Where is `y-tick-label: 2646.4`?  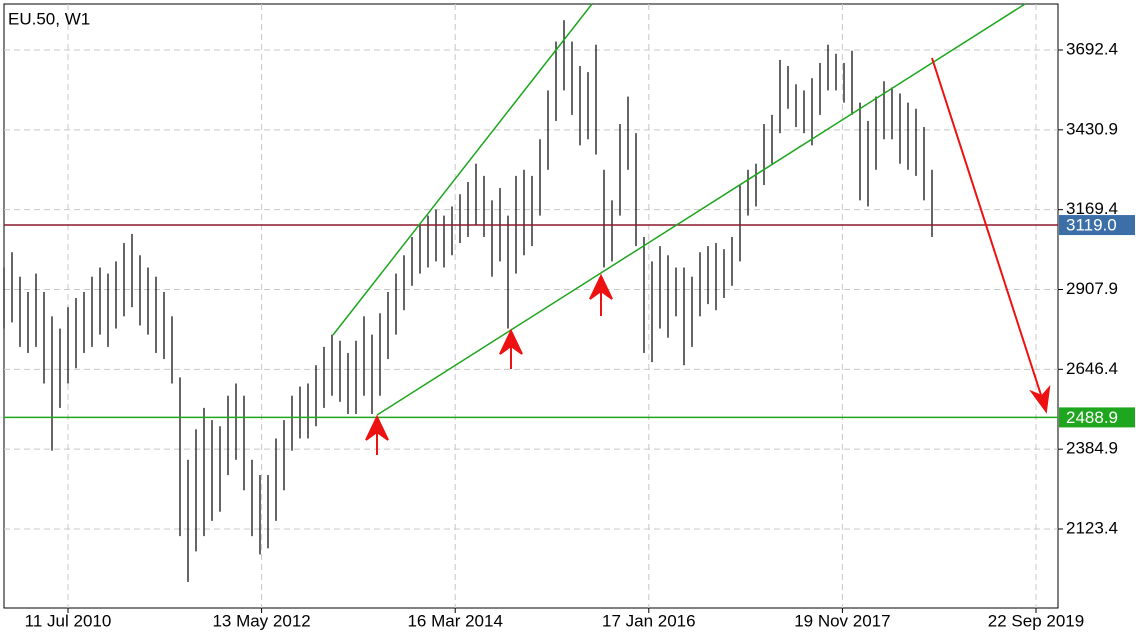 y-tick-label: 2646.4 is located at coordinates (1092, 368).